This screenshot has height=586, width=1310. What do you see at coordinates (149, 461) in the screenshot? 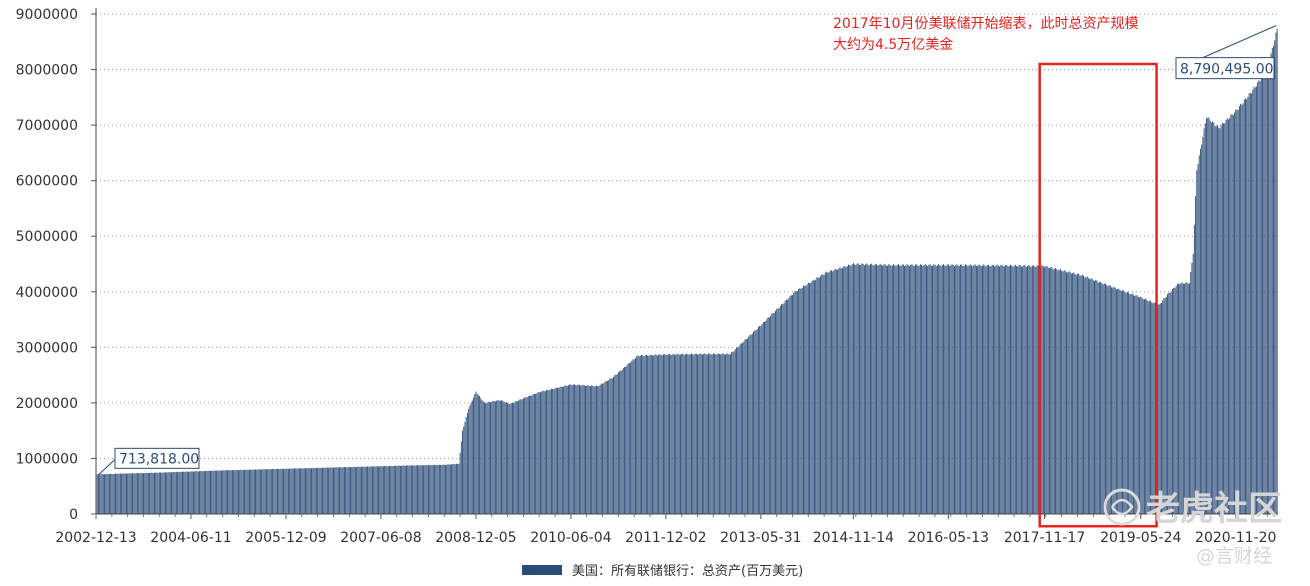
I see `callout-start: 713,818.00` at bounding box center [149, 461].